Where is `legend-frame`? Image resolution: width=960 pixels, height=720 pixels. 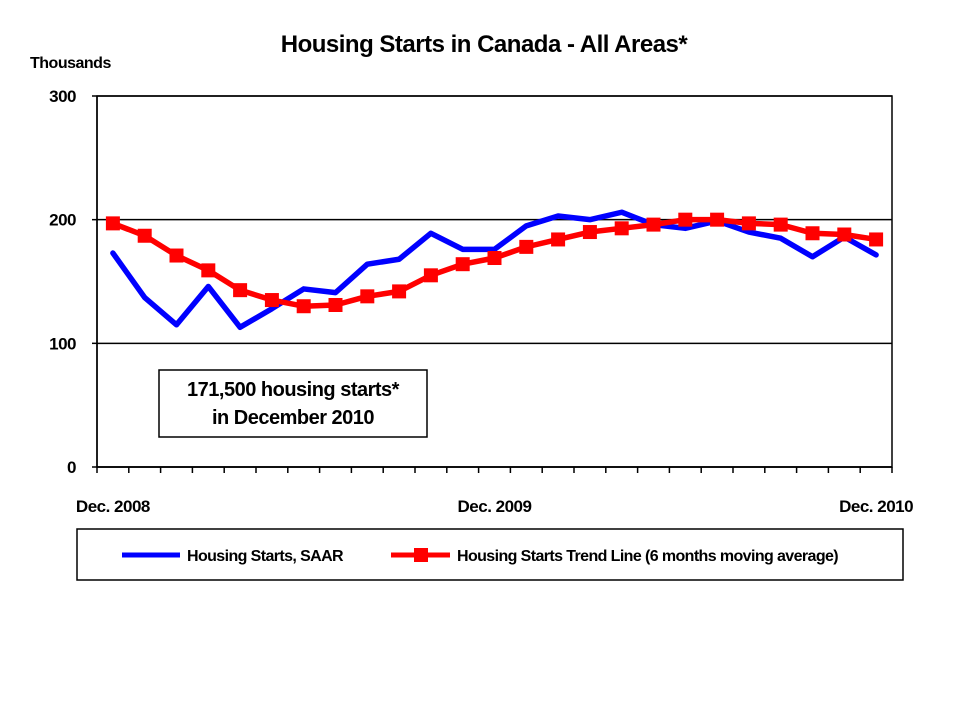
legend-frame is located at coordinates (490, 554).